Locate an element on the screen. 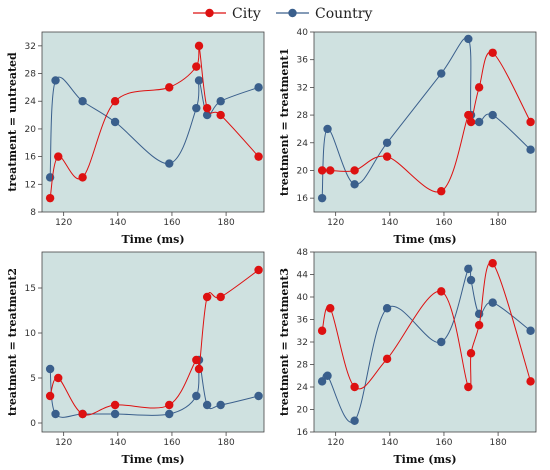  y-axis-title: treatment = untreated is located at coordinates (12, 122).